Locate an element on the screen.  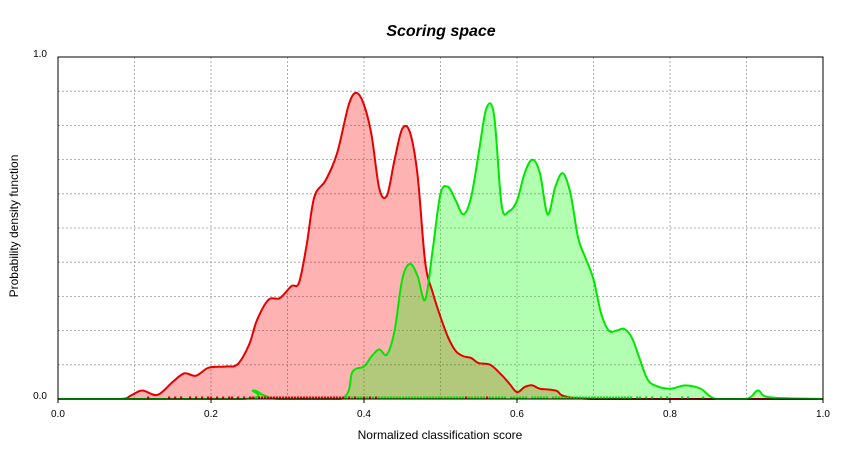
y-tick-label-0: 0.0 is located at coordinates (40, 396).